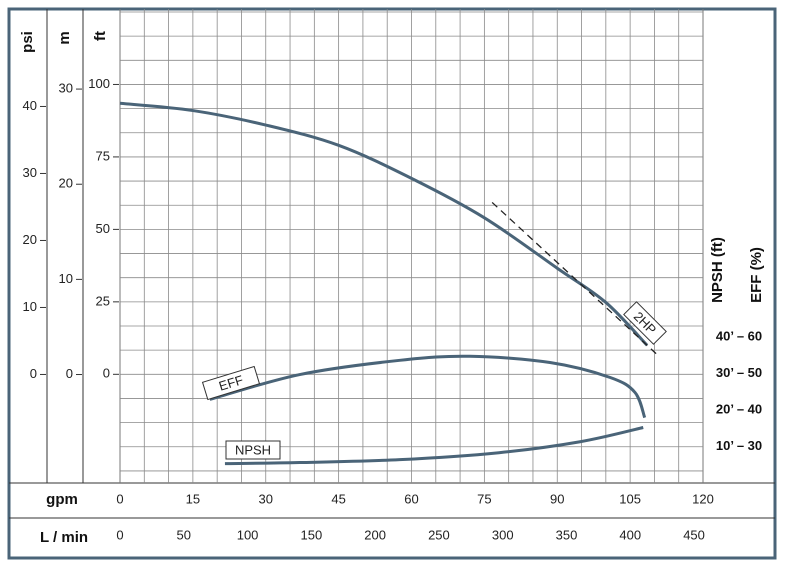  I want to click on x-tick-label: 60, so click(411, 498).